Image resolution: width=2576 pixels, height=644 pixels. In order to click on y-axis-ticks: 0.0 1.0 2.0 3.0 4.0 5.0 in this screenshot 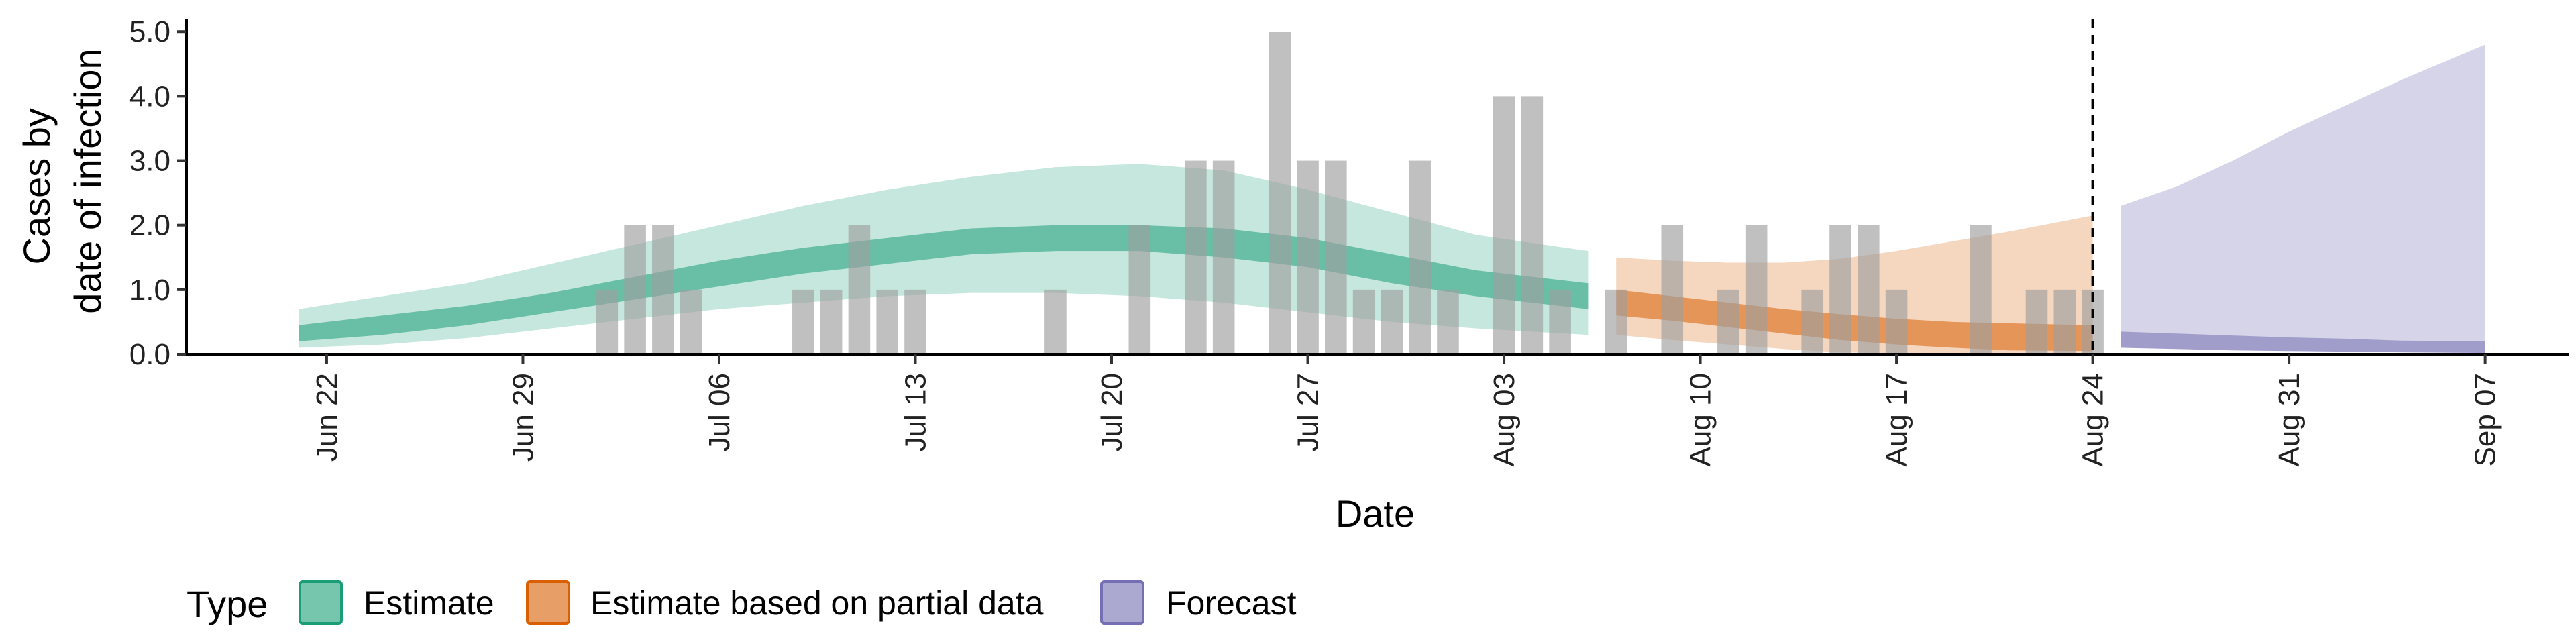, I will do `click(157, 193)`.